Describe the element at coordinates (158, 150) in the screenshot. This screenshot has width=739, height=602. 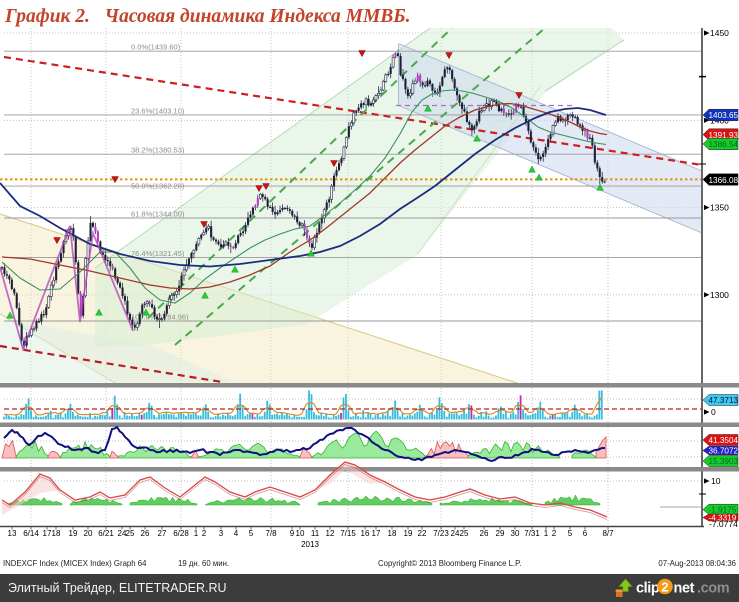
I see `svg-text: 38.2%(1380.53)` at that location.